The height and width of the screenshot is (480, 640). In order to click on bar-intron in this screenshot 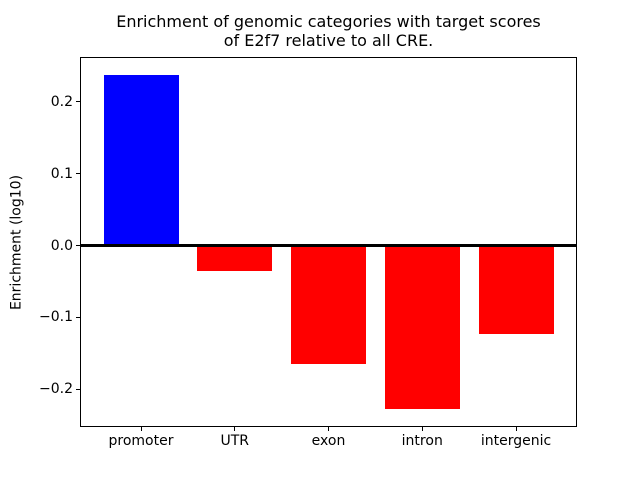, I will do `click(422, 327)`.